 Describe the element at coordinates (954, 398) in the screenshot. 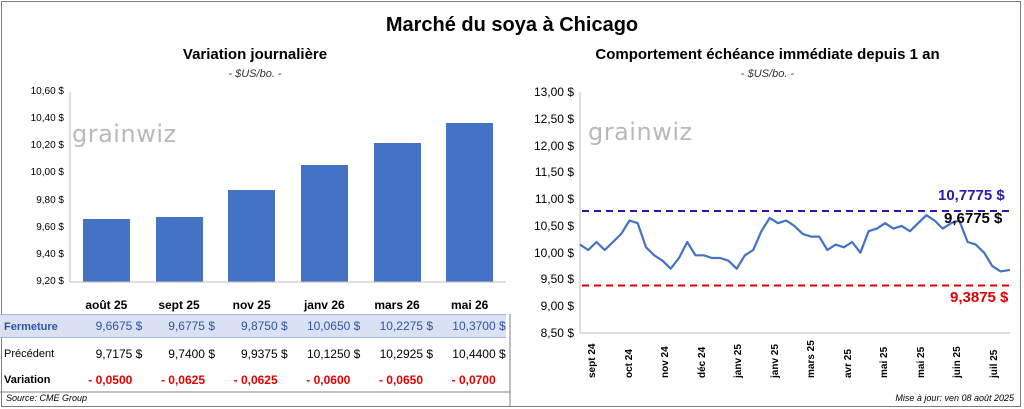

I see `update-note: Mise à jour: ven 08 août 2025` at that location.